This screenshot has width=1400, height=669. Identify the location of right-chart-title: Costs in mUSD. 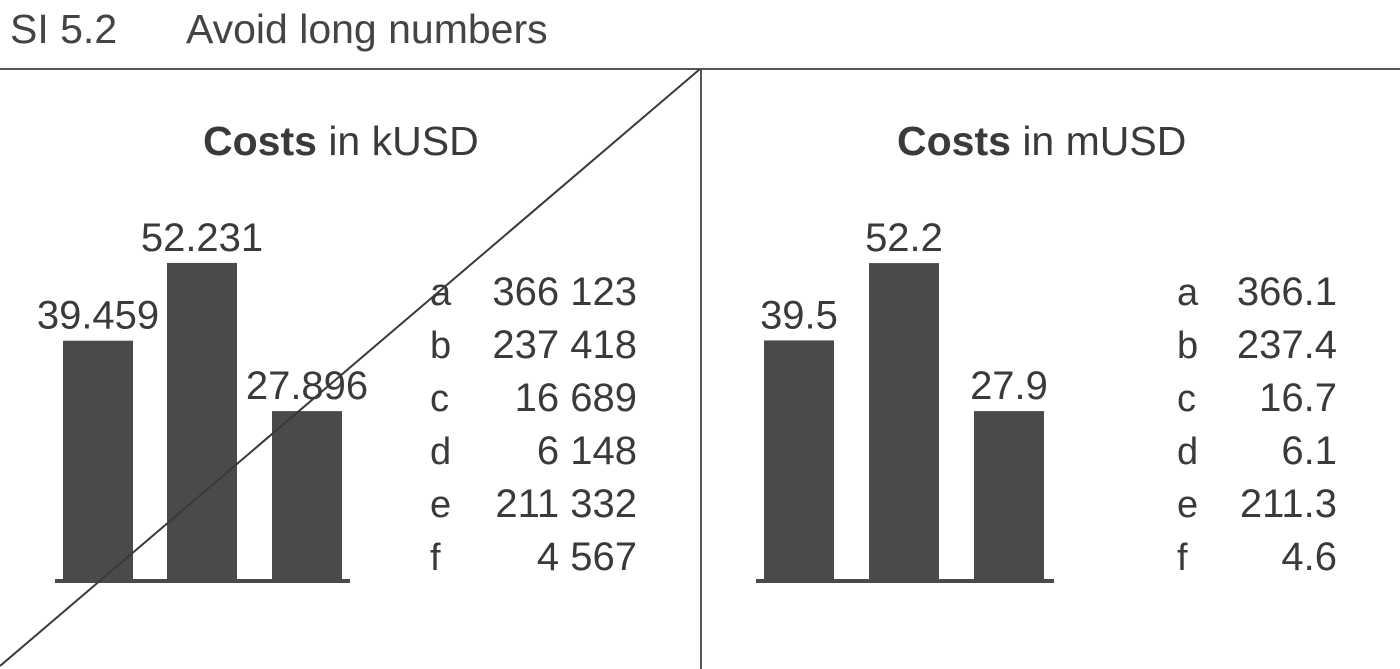
(1041, 141).